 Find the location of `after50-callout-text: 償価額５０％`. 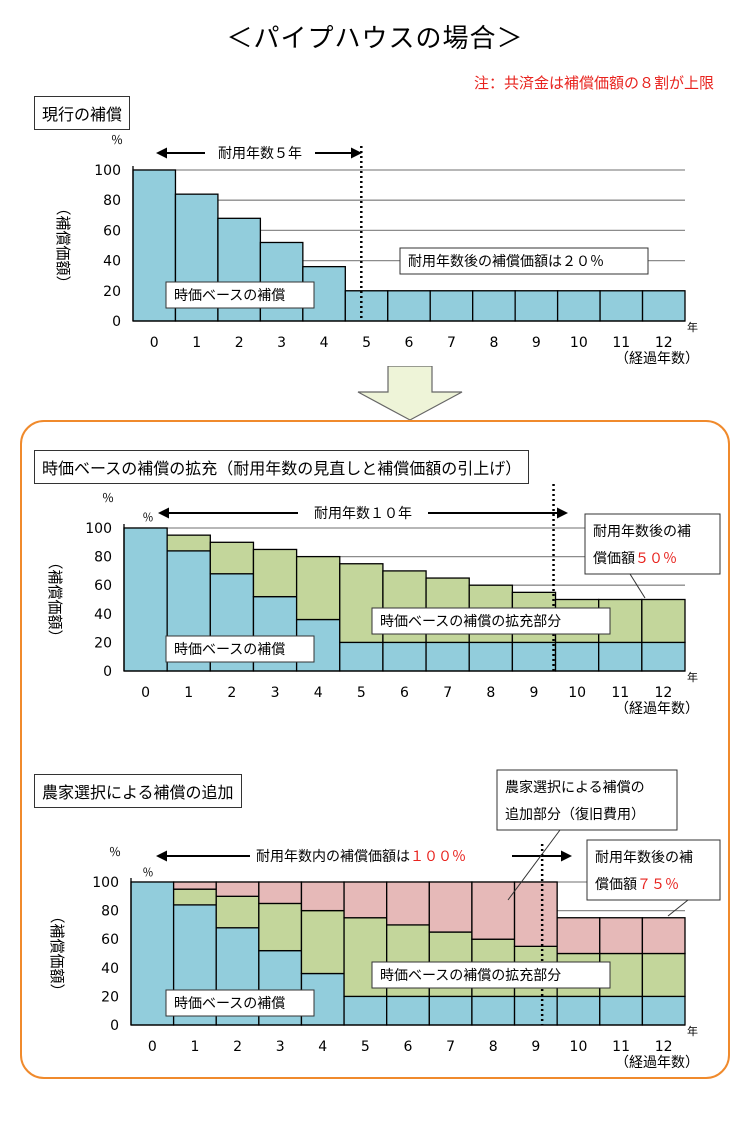

after50-callout-text: 償価額５０％ is located at coordinates (635, 559).